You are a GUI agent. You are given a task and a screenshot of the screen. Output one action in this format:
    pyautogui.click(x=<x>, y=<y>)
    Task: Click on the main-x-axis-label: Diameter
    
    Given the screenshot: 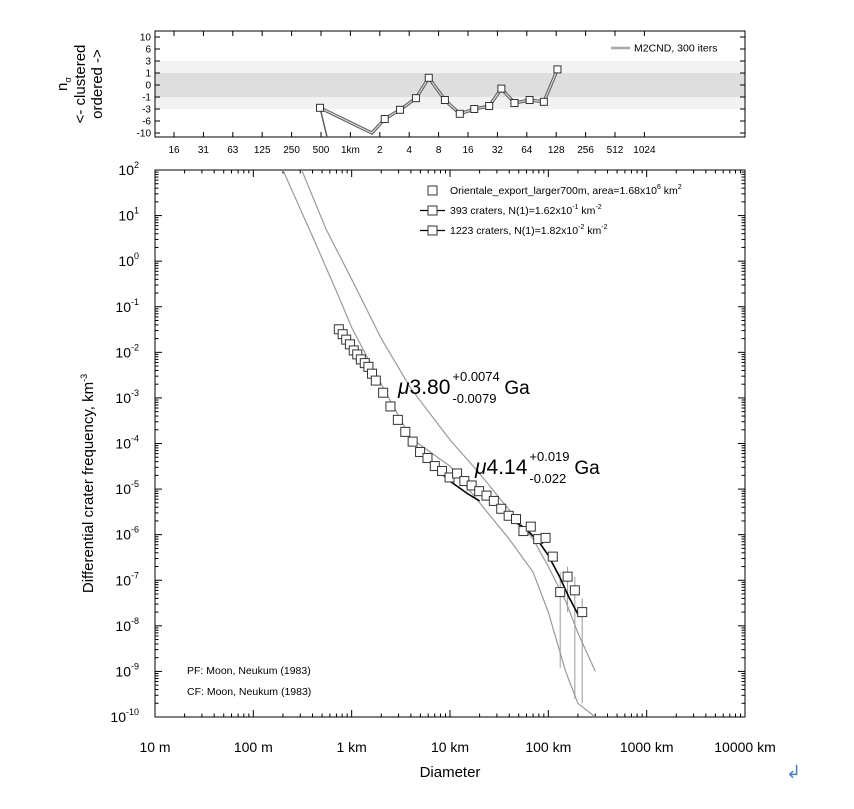 What is the action you would take?
    pyautogui.click(x=450, y=772)
    